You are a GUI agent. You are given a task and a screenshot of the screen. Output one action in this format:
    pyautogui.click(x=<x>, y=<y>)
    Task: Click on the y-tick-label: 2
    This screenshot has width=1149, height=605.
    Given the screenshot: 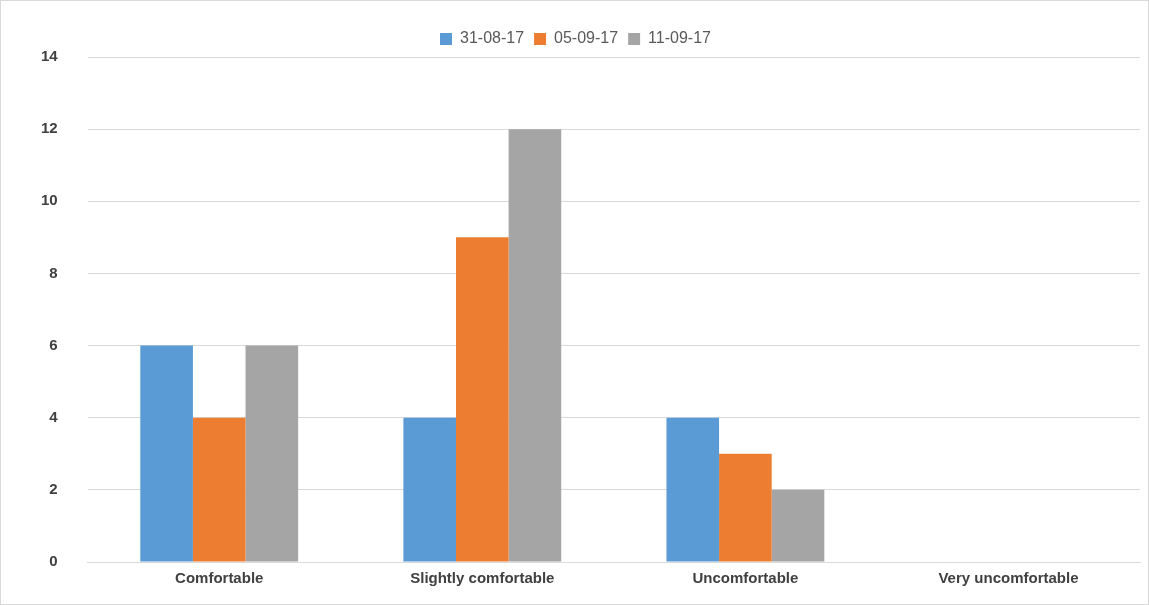 What is the action you would take?
    pyautogui.click(x=53, y=488)
    